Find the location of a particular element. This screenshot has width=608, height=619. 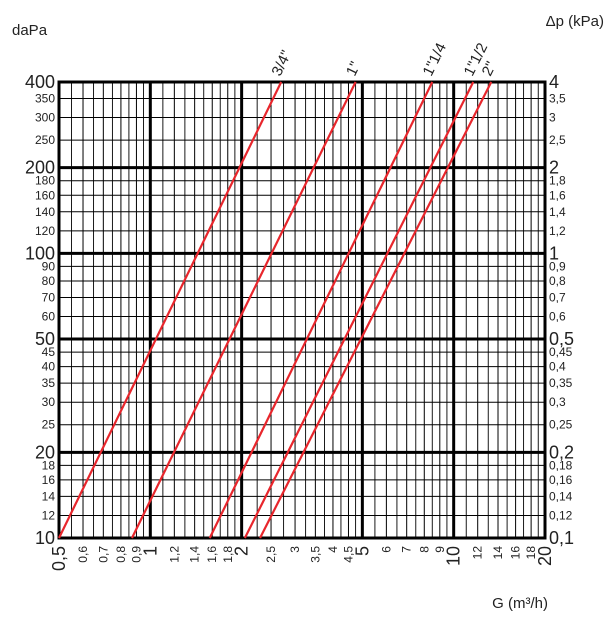

x-tick-5: 5 is located at coordinates (362, 551).